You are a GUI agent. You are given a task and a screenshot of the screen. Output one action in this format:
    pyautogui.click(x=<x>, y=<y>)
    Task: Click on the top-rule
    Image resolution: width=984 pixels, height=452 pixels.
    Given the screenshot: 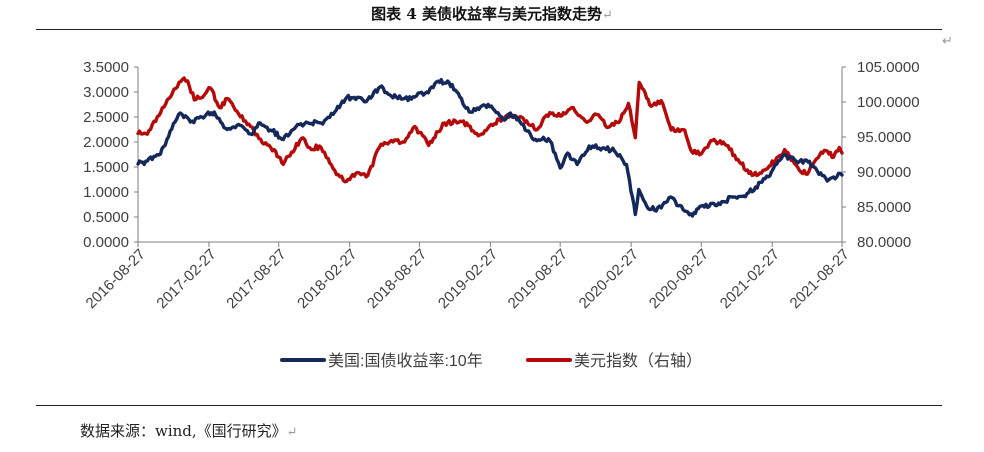 What is the action you would take?
    pyautogui.click(x=489, y=29)
    